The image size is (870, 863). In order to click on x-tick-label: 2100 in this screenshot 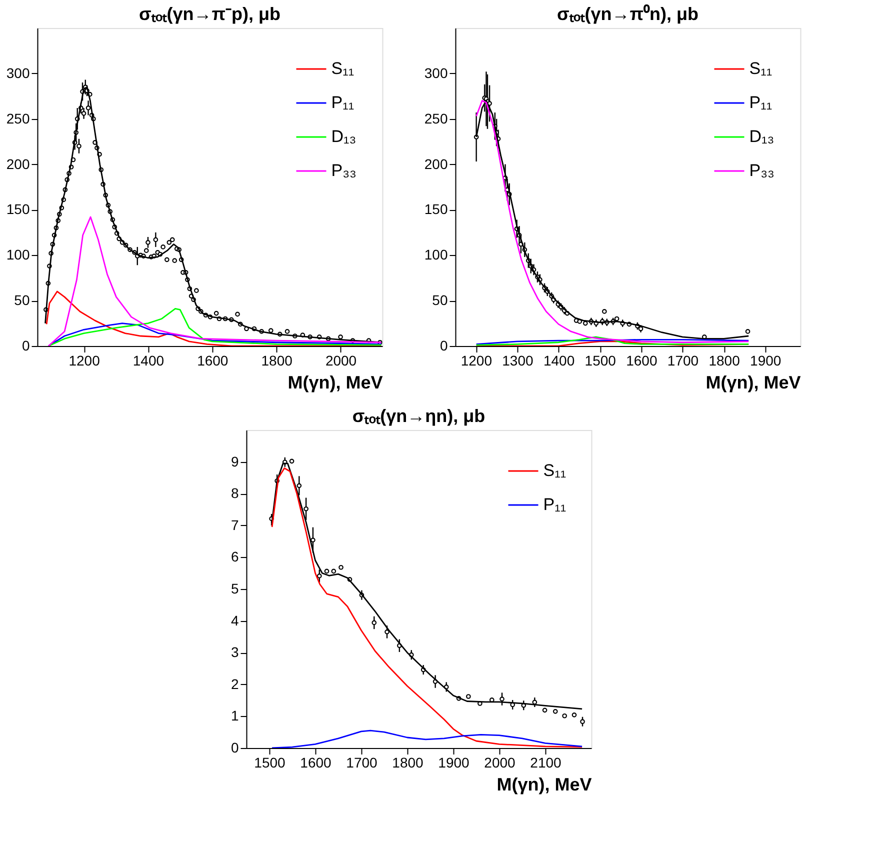, I will do `click(546, 762)`.